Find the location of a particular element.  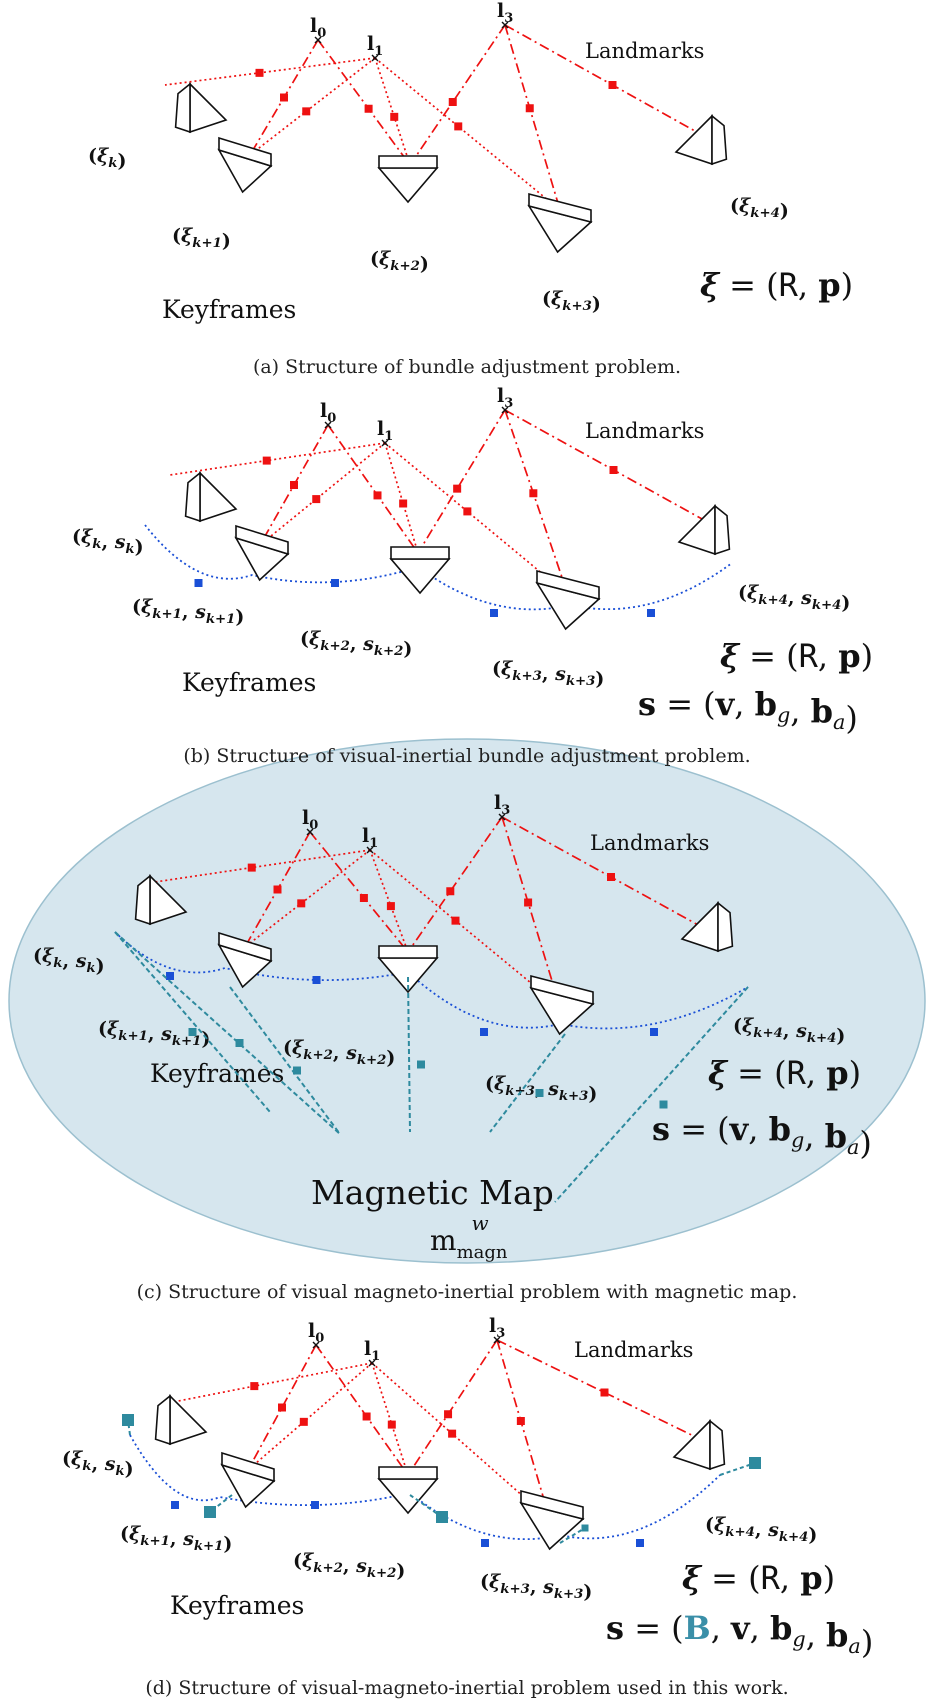

equation-s: s = (B, v, bg, ba) is located at coordinates (739, 1635).